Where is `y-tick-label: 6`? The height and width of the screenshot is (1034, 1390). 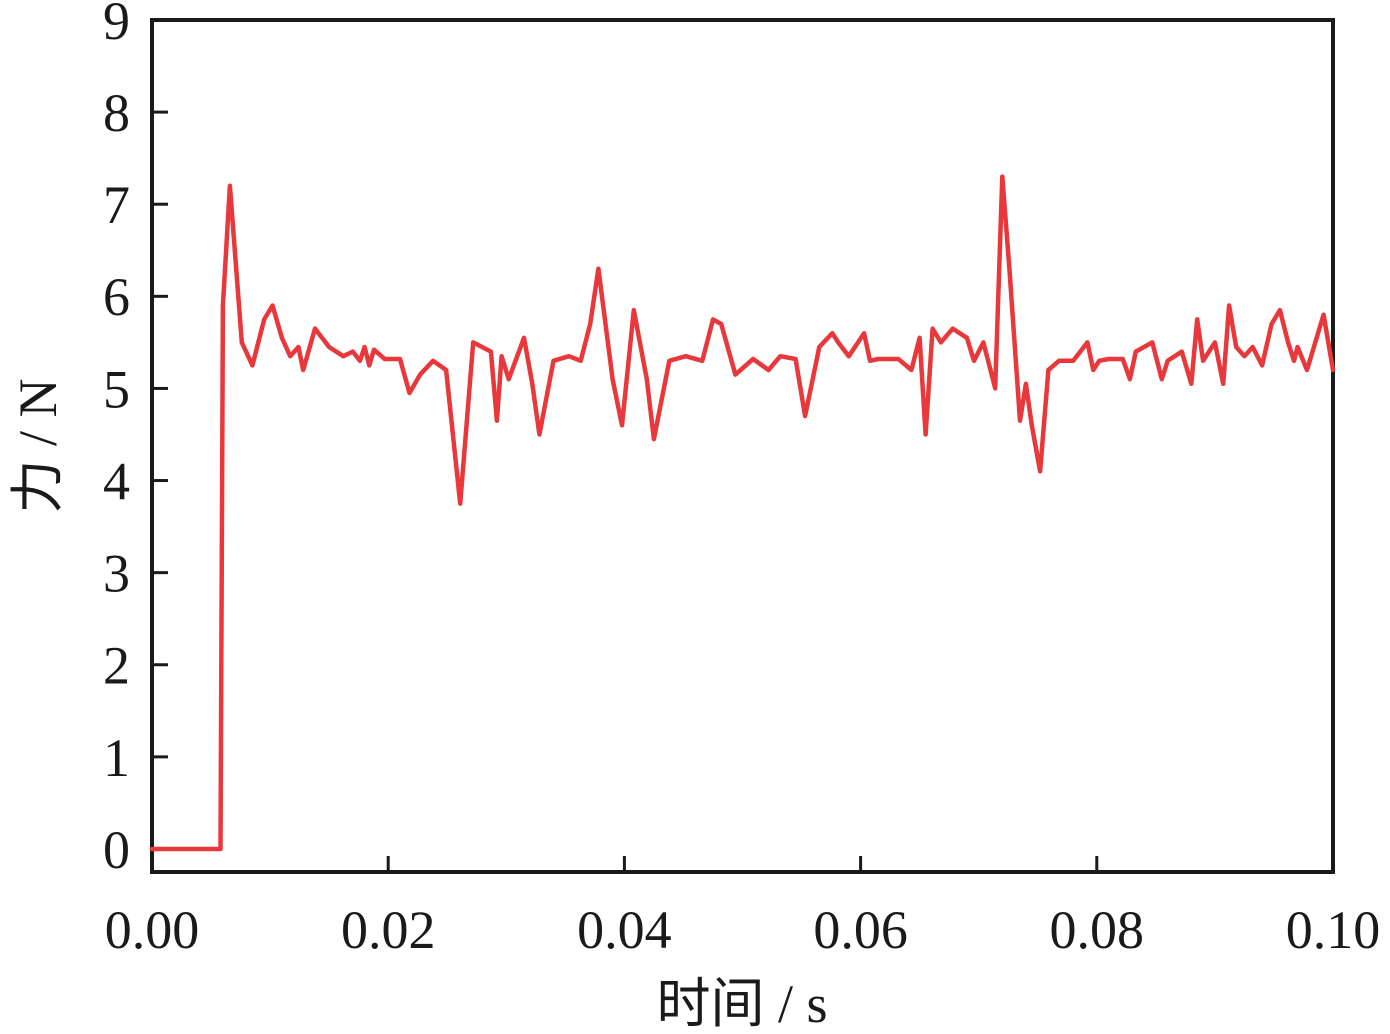 y-tick-label: 6 is located at coordinates (116, 297).